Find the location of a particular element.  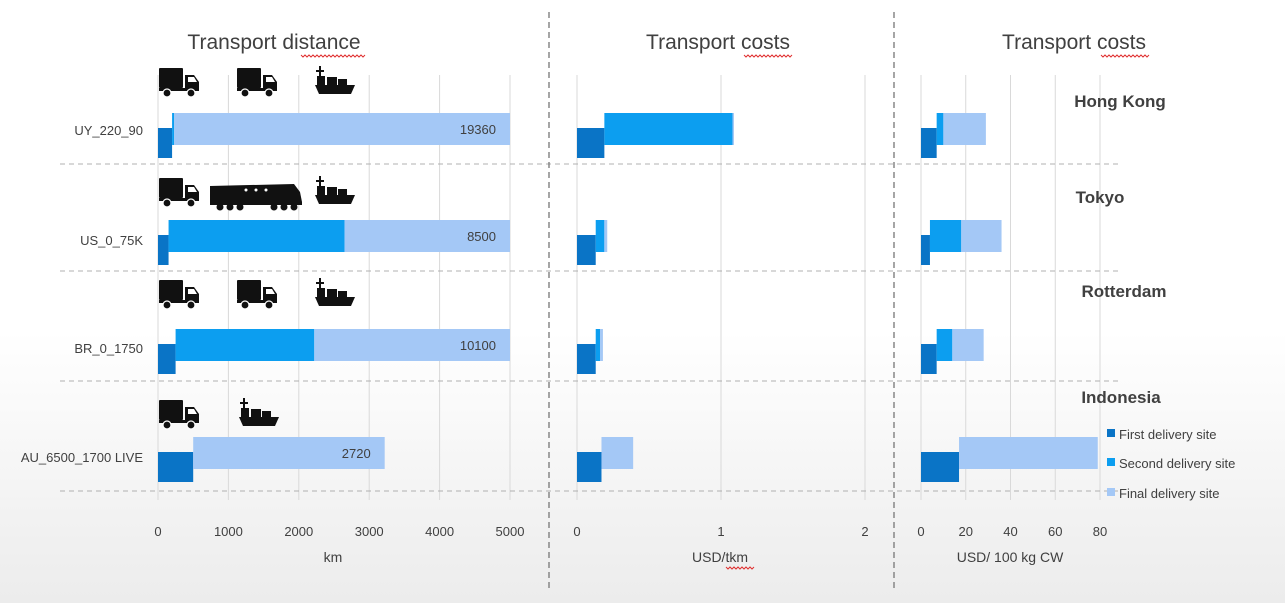

panel-title: Transport distance is located at coordinates (273, 42).